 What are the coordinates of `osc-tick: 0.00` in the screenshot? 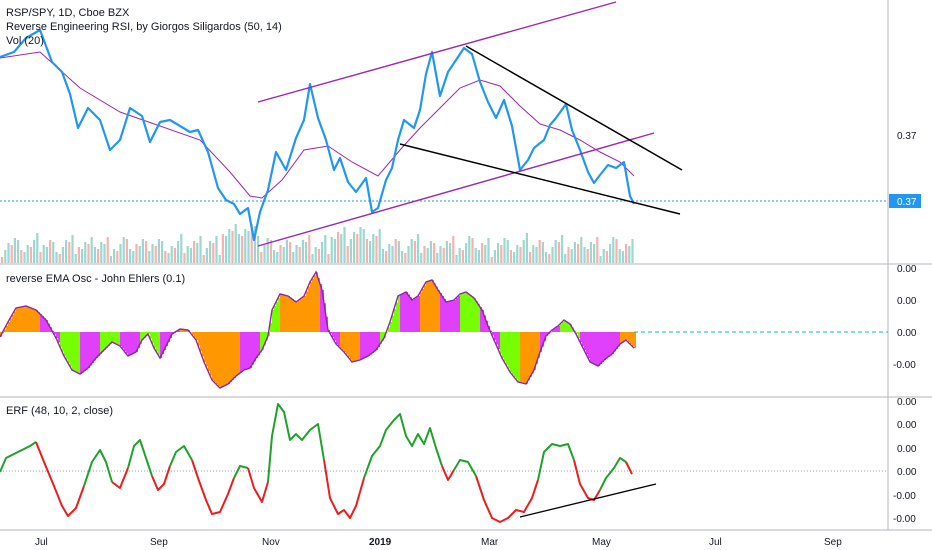 It's located at (907, 333).